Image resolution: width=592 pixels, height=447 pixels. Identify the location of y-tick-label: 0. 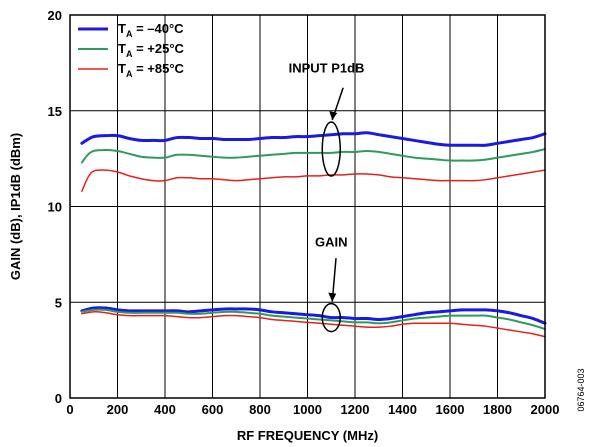
(58, 398).